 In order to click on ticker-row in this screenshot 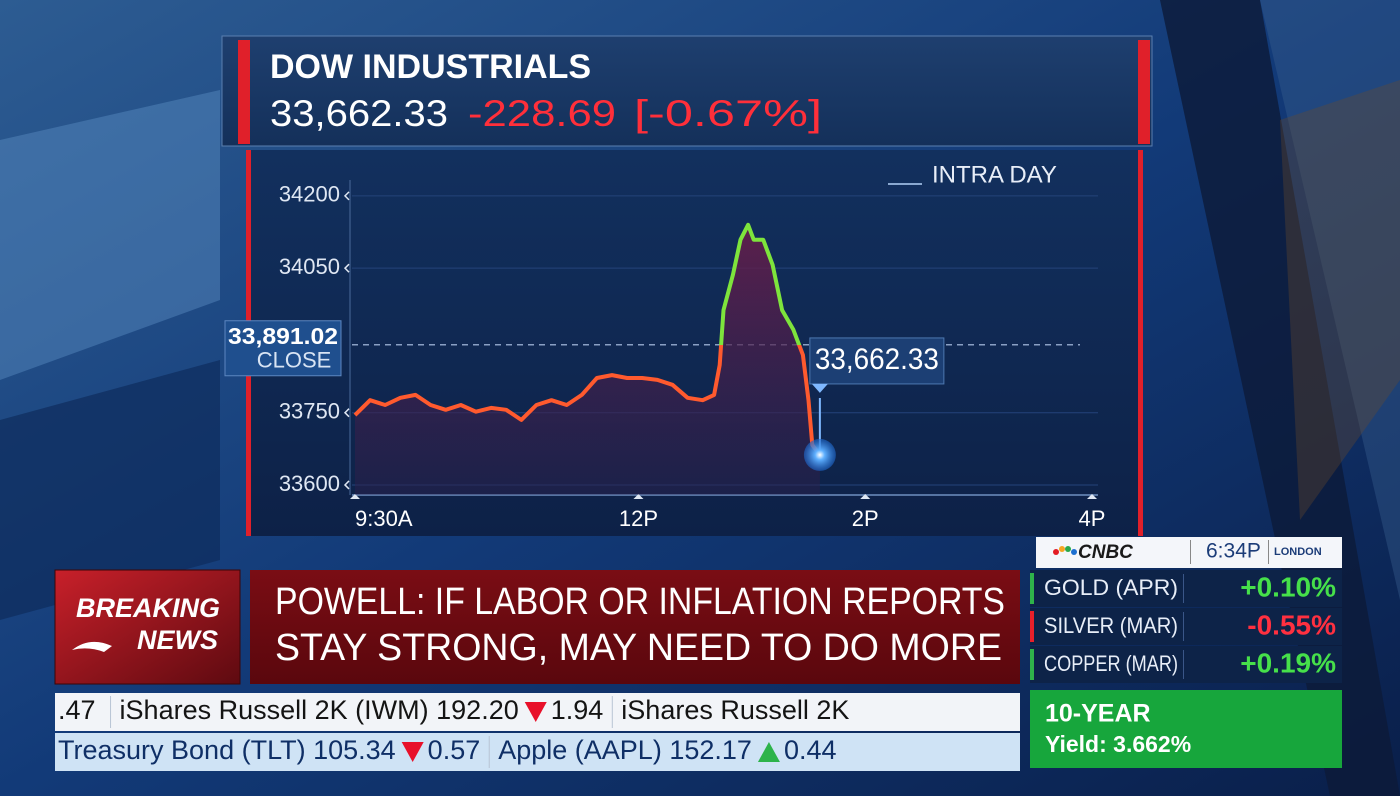, I will do `click(537, 752)`.